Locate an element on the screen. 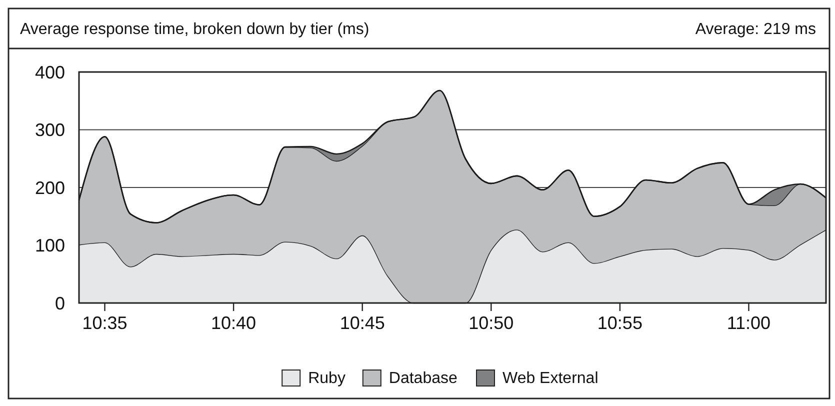 The image size is (835, 406). legend-label: Database is located at coordinates (423, 378).